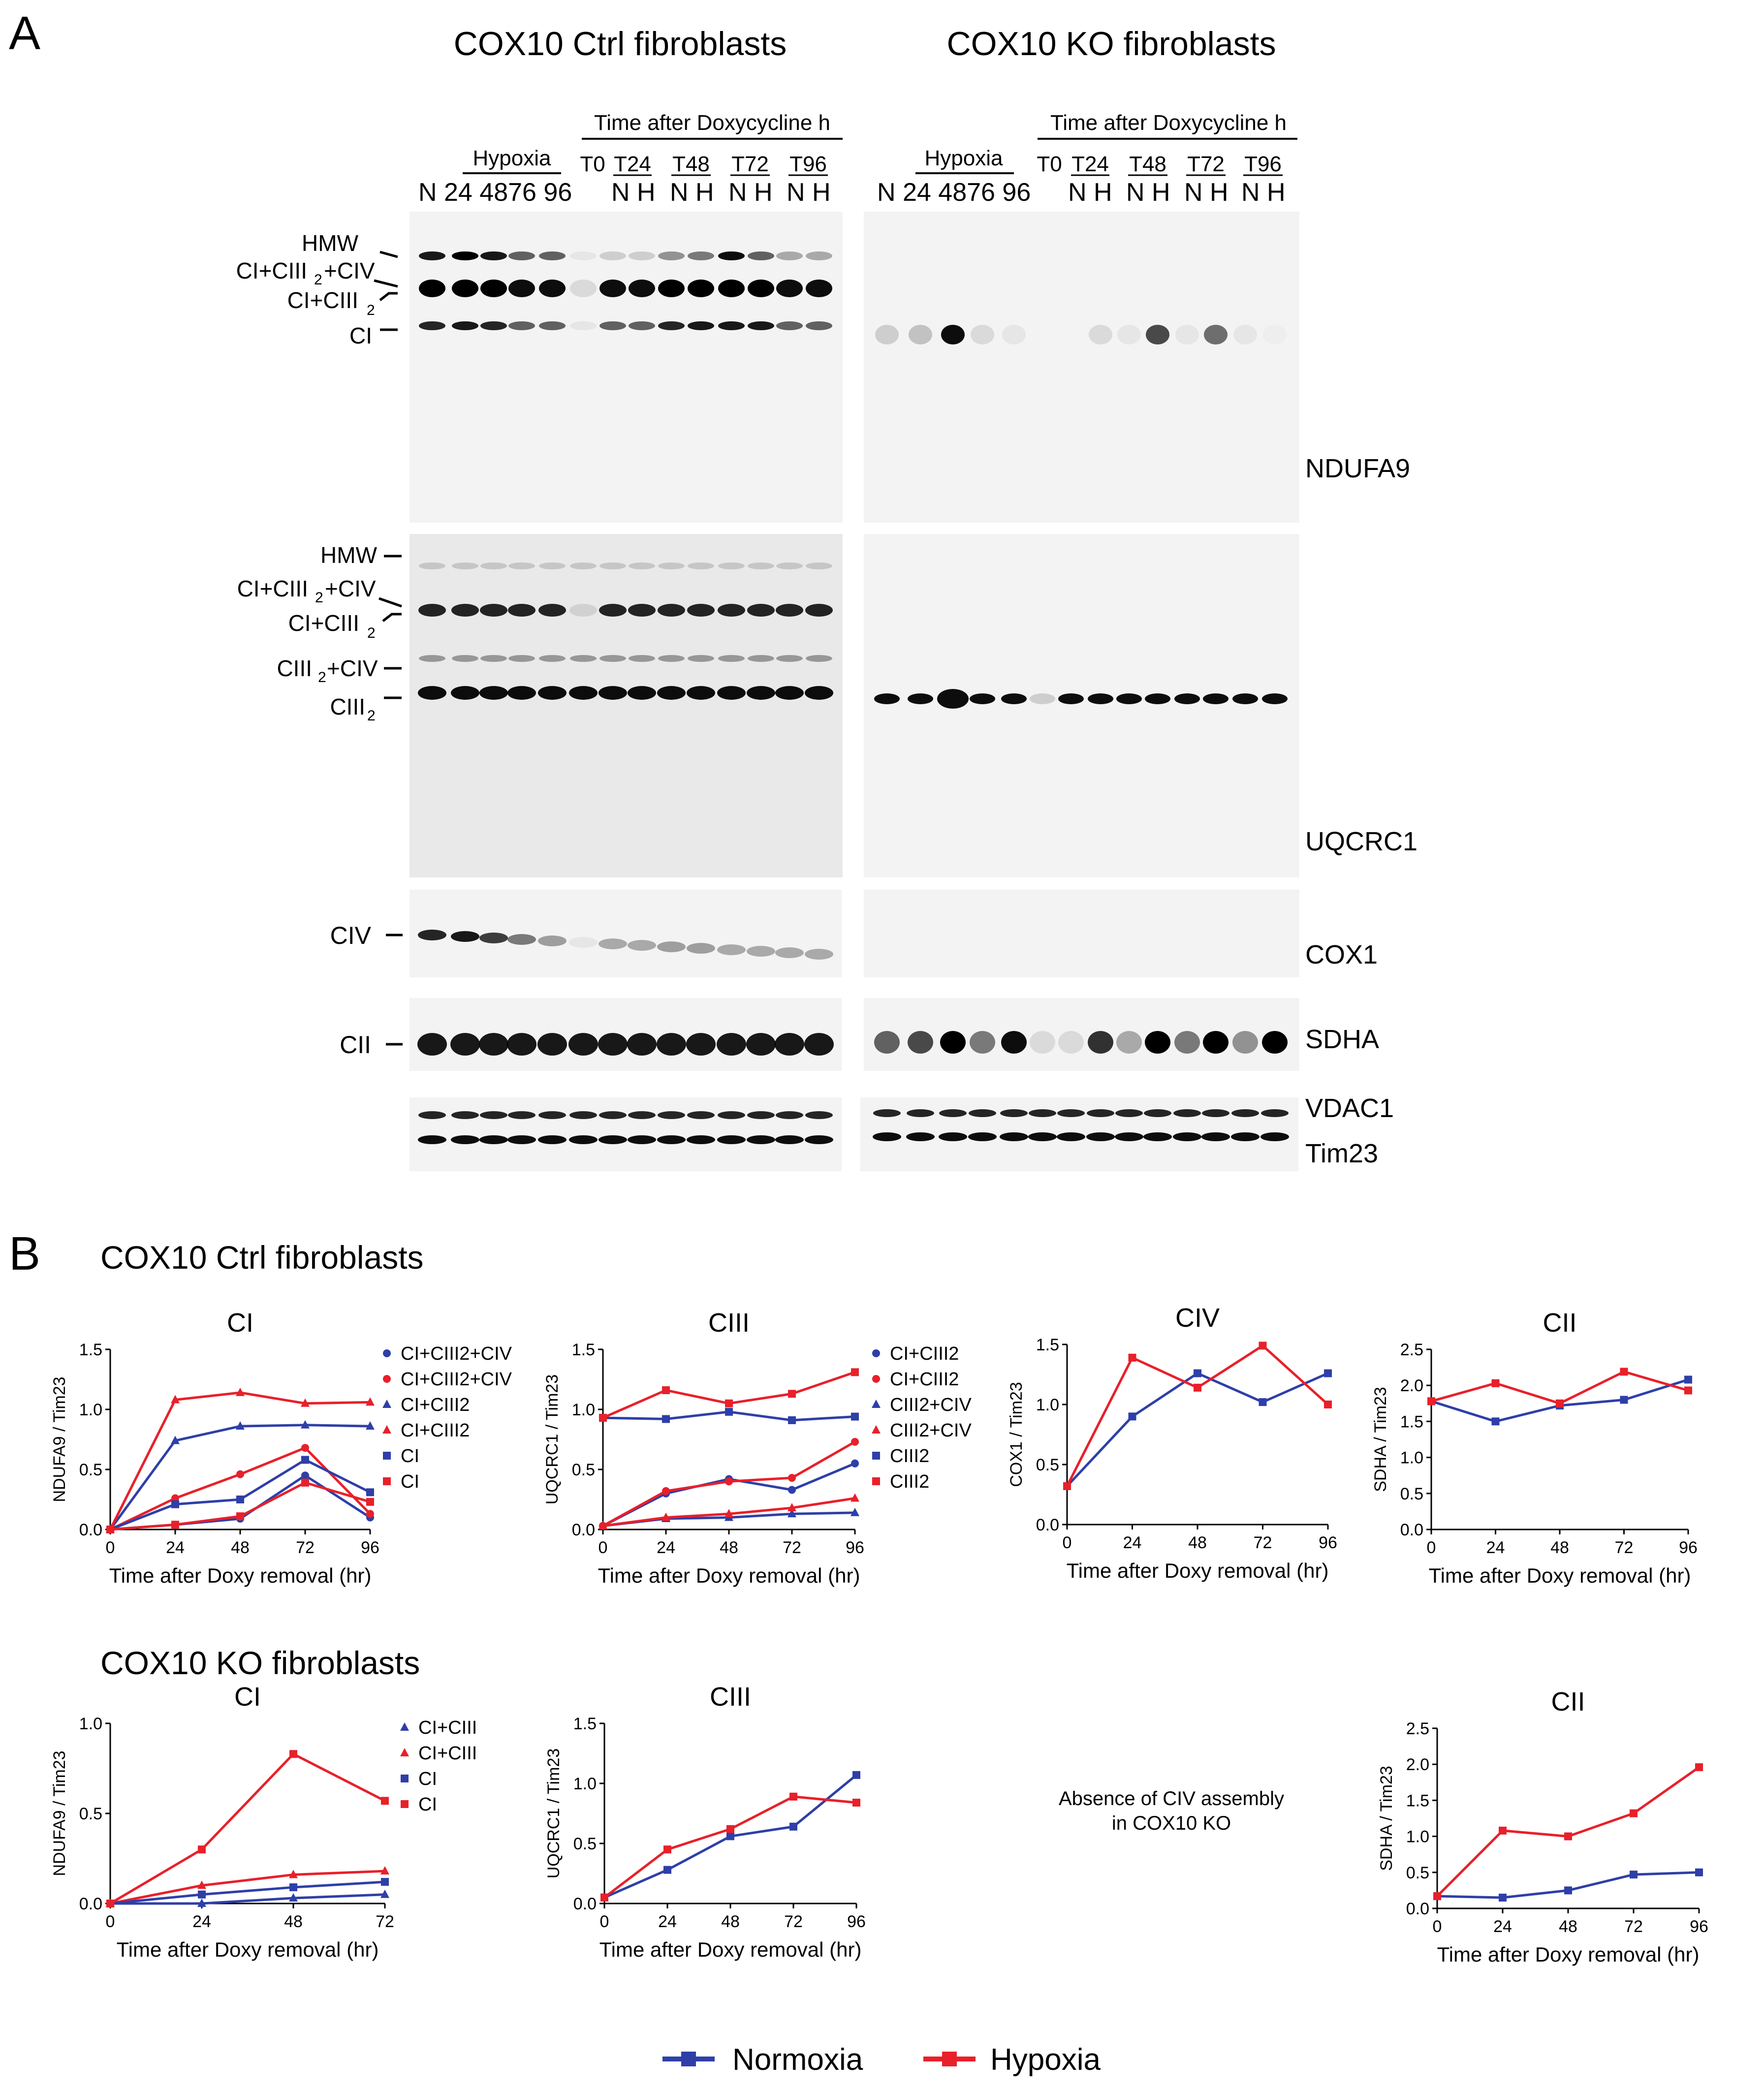 Image resolution: width=1764 pixels, height=2090 pixels. Describe the element at coordinates (583, 1140) in the screenshot. I see `tim23-ctrl-band` at that location.